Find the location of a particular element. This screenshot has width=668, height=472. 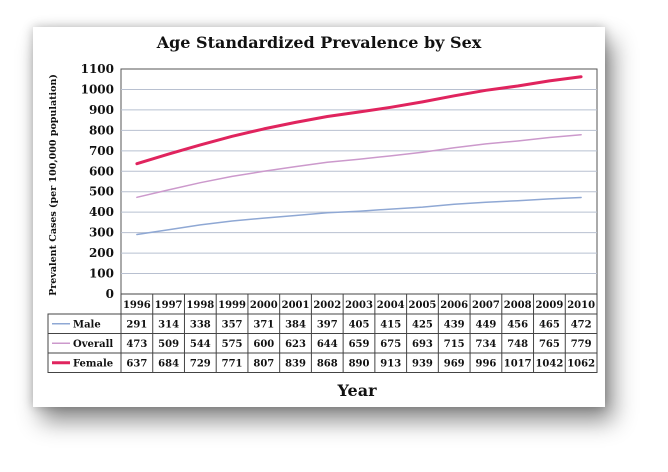

data-table-cell: 1042 is located at coordinates (549, 363).